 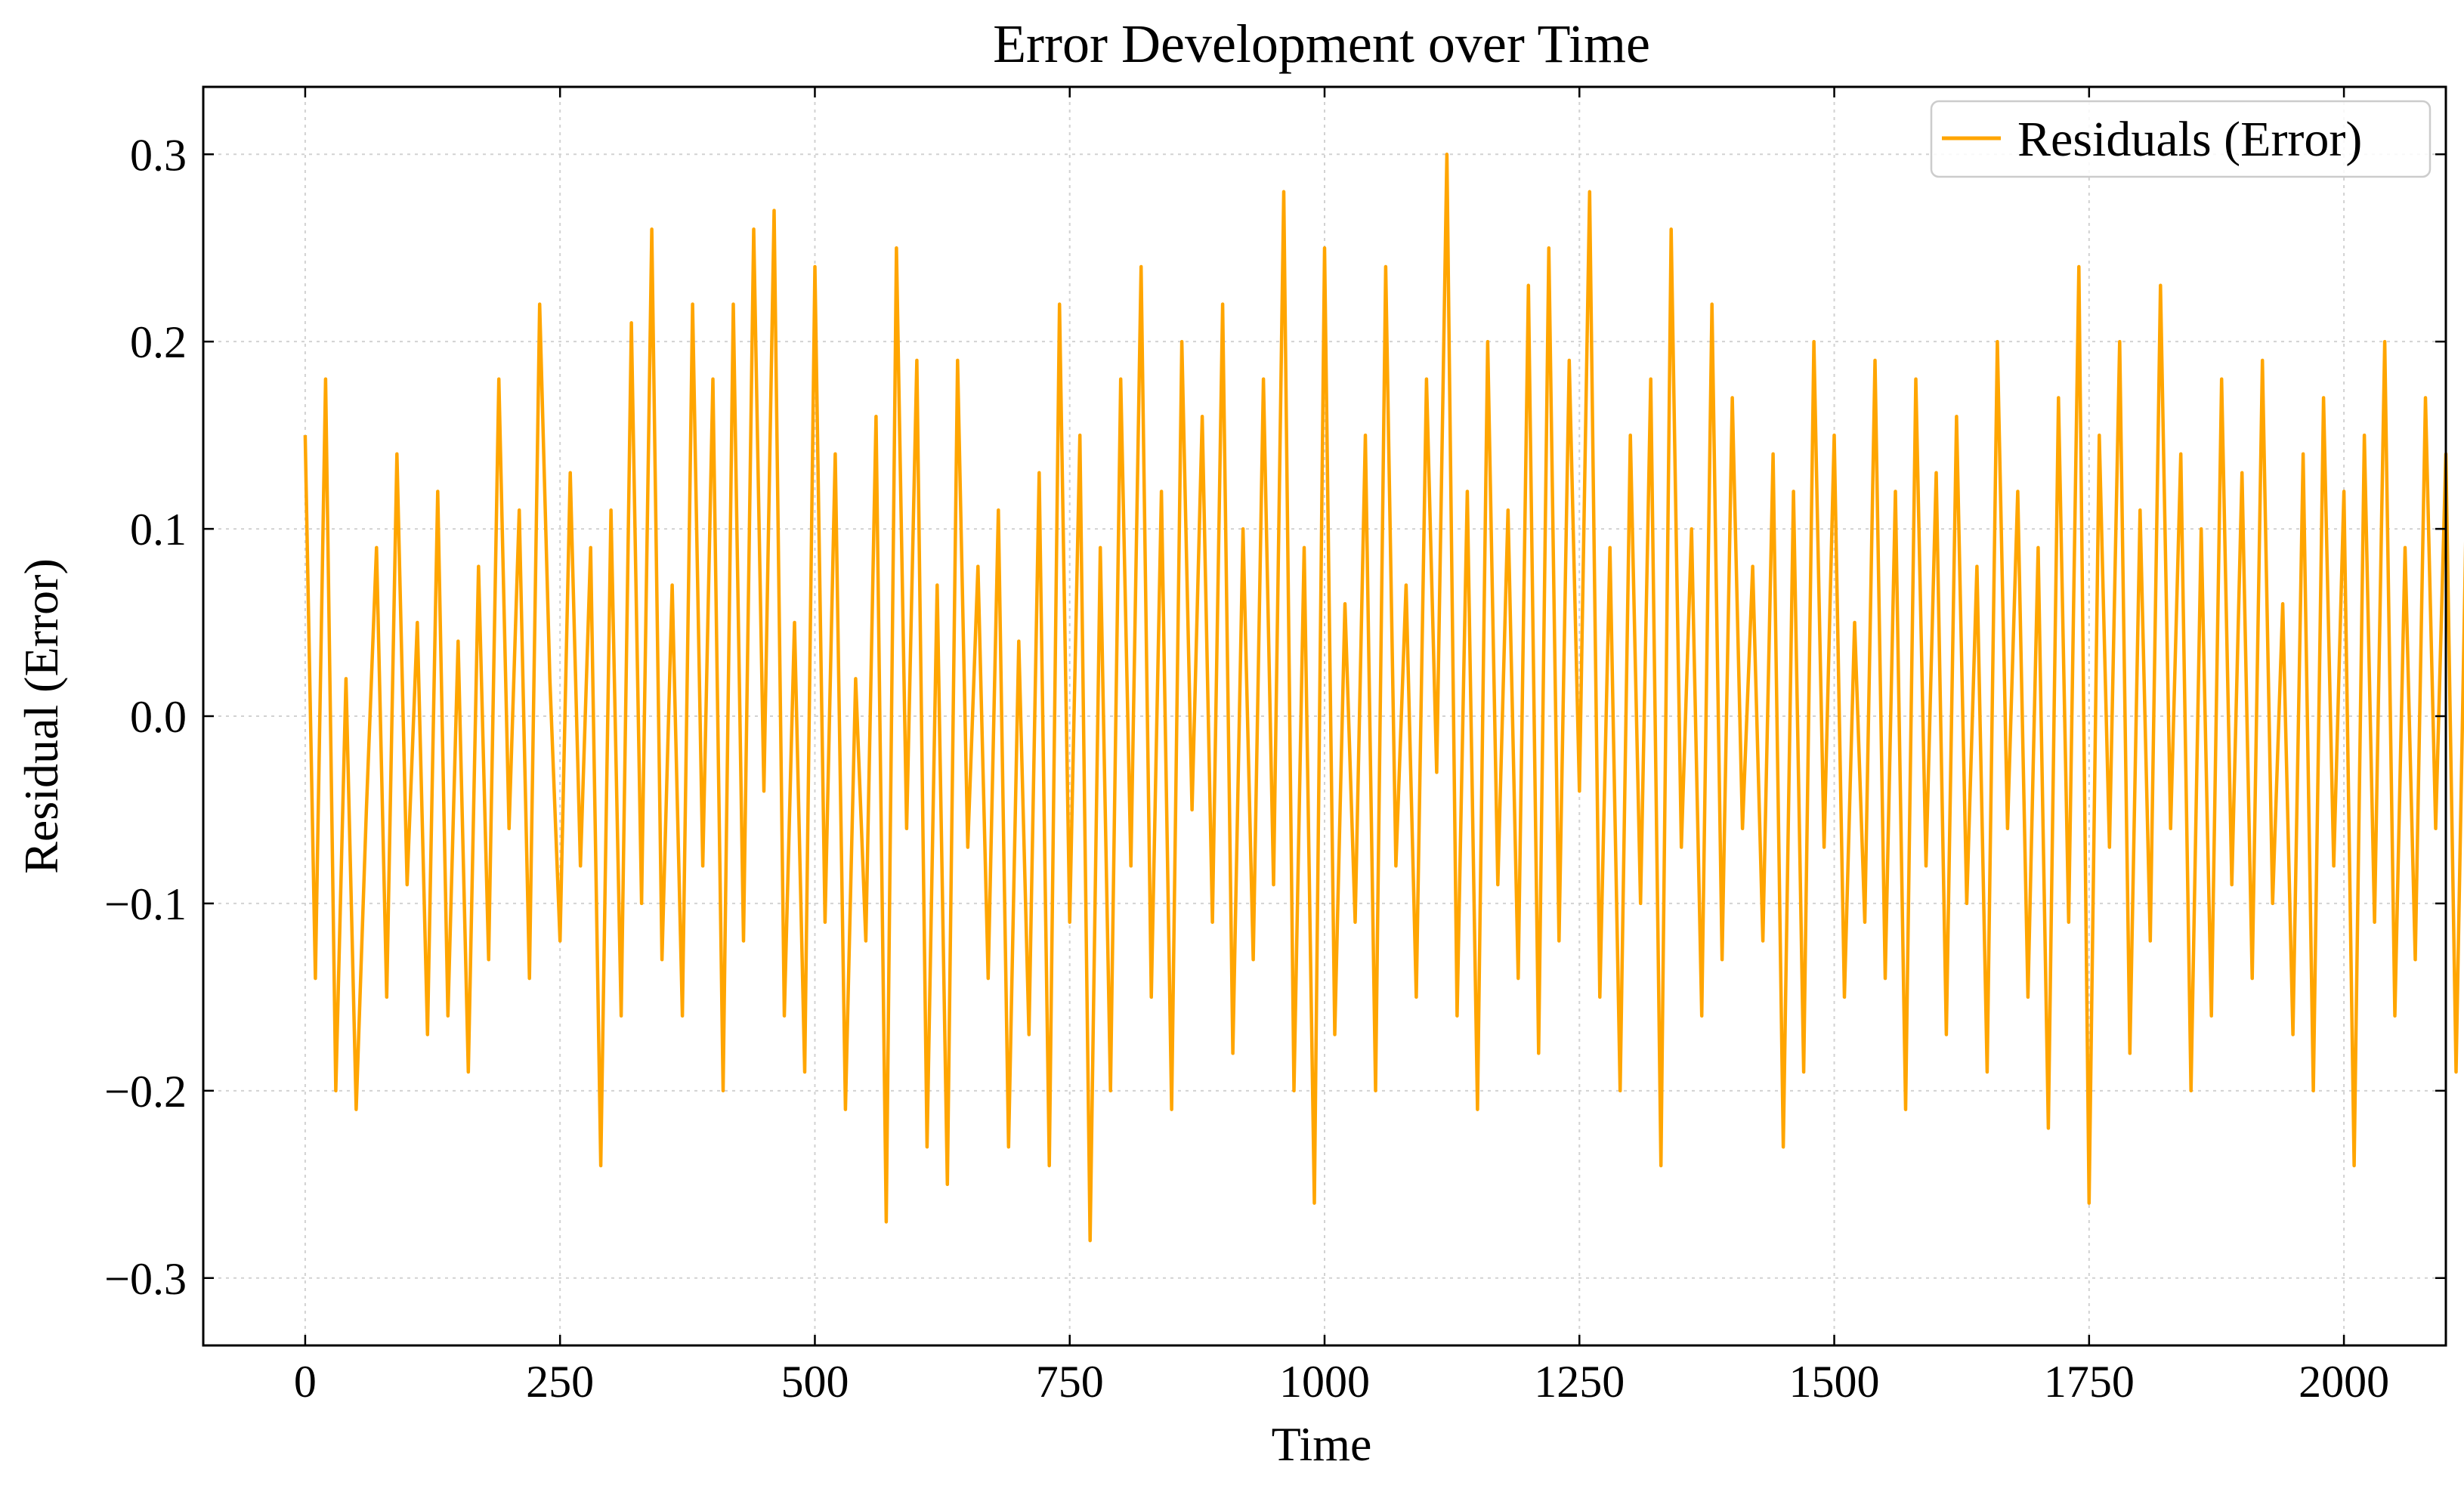 I want to click on y-tick-label: −0.1, so click(x=145, y=904).